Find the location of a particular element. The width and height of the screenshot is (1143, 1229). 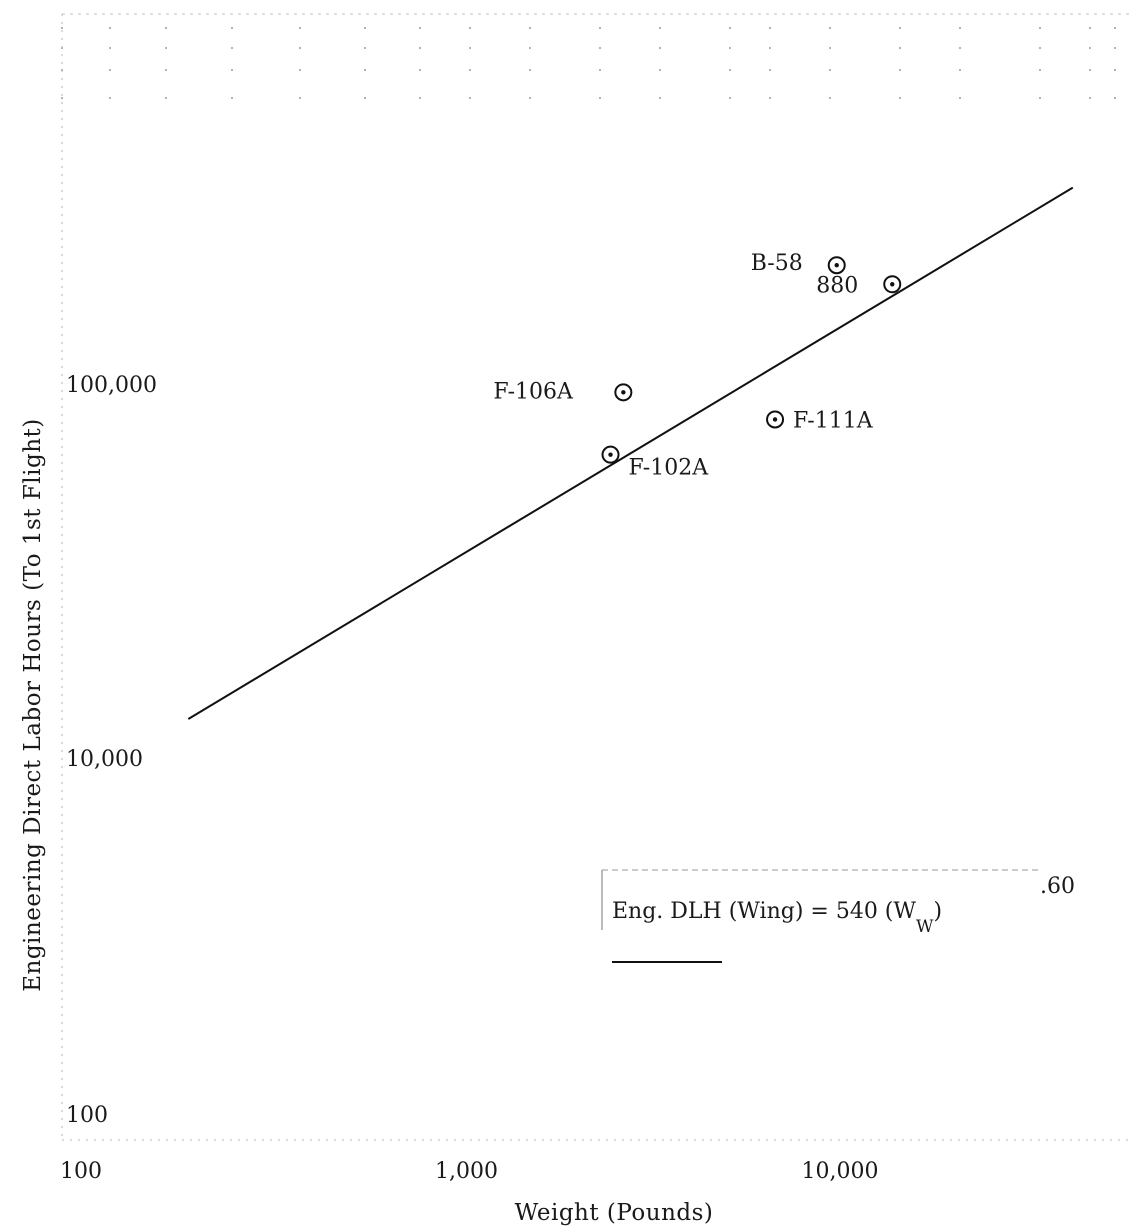

data-point-label: F-106A is located at coordinates (533, 391).